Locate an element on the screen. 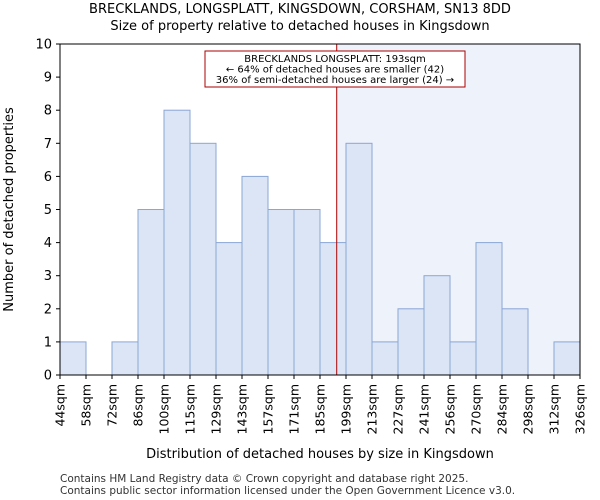 The height and width of the screenshot is (500, 600). annotation-border is located at coordinates (335, 69).